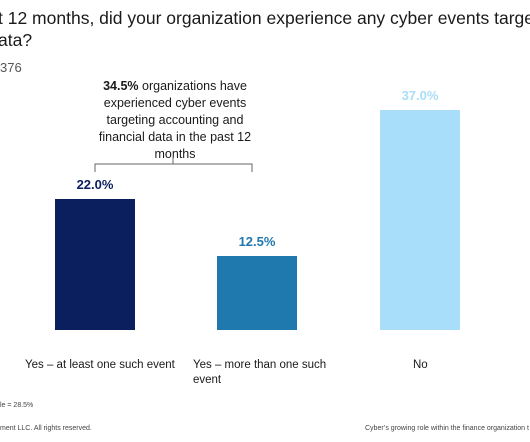  I want to click on chart-title: ata?, so click(16, 40).